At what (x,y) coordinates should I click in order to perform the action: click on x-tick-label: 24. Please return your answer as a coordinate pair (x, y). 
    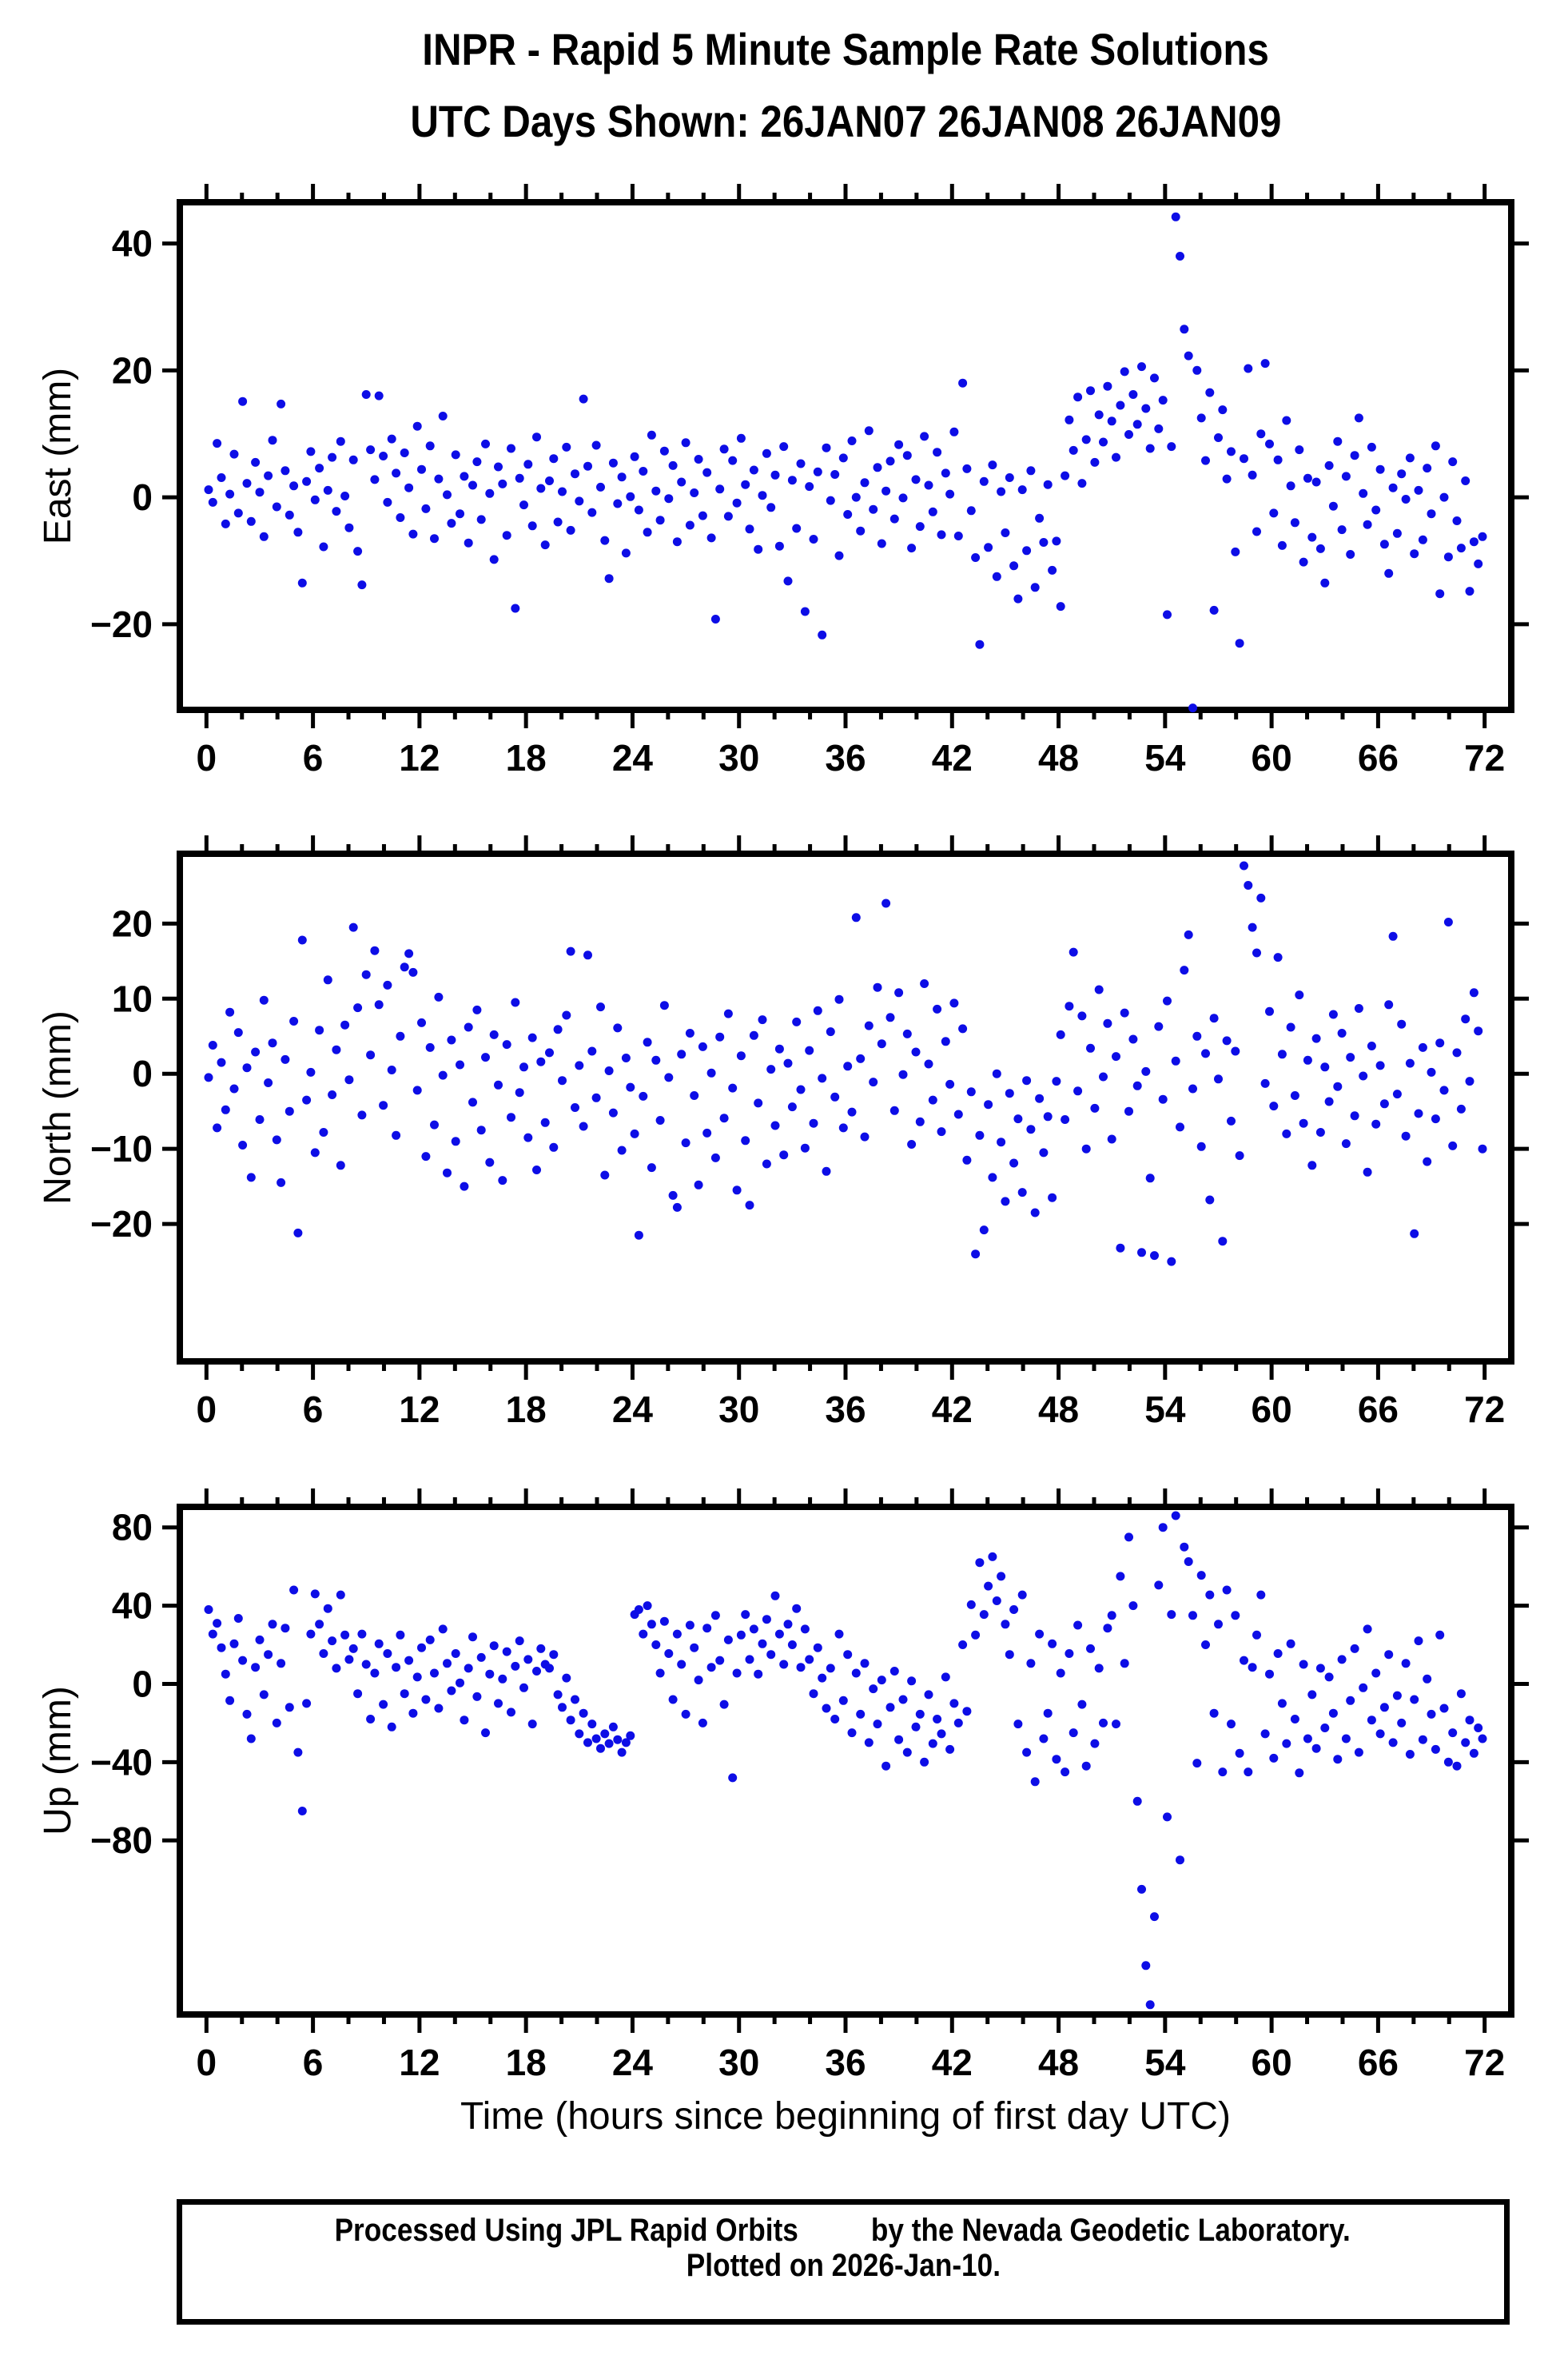
    Looking at the image, I should click on (633, 2062).